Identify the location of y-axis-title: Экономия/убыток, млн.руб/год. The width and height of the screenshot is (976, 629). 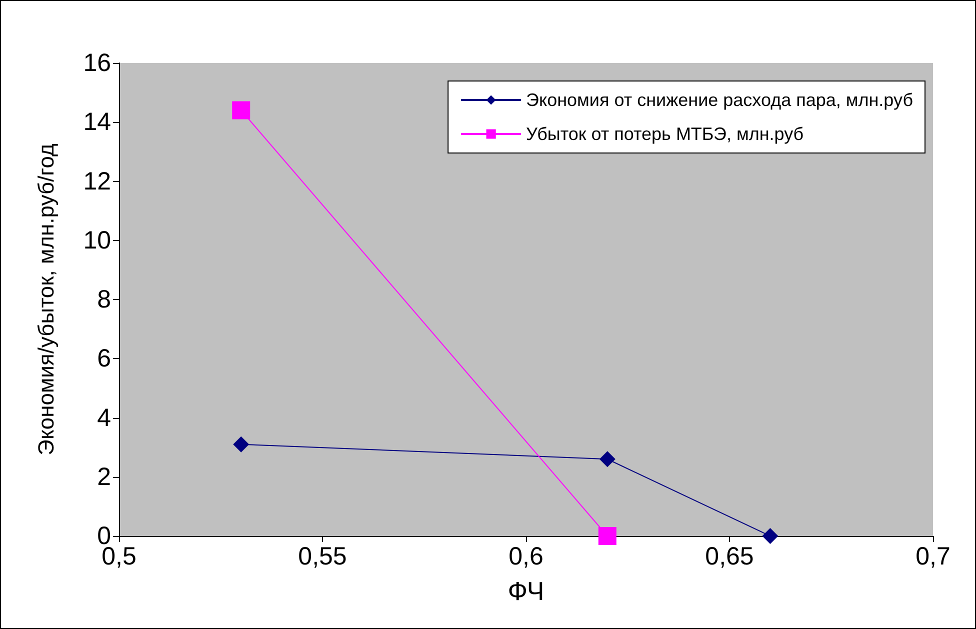
(46, 300).